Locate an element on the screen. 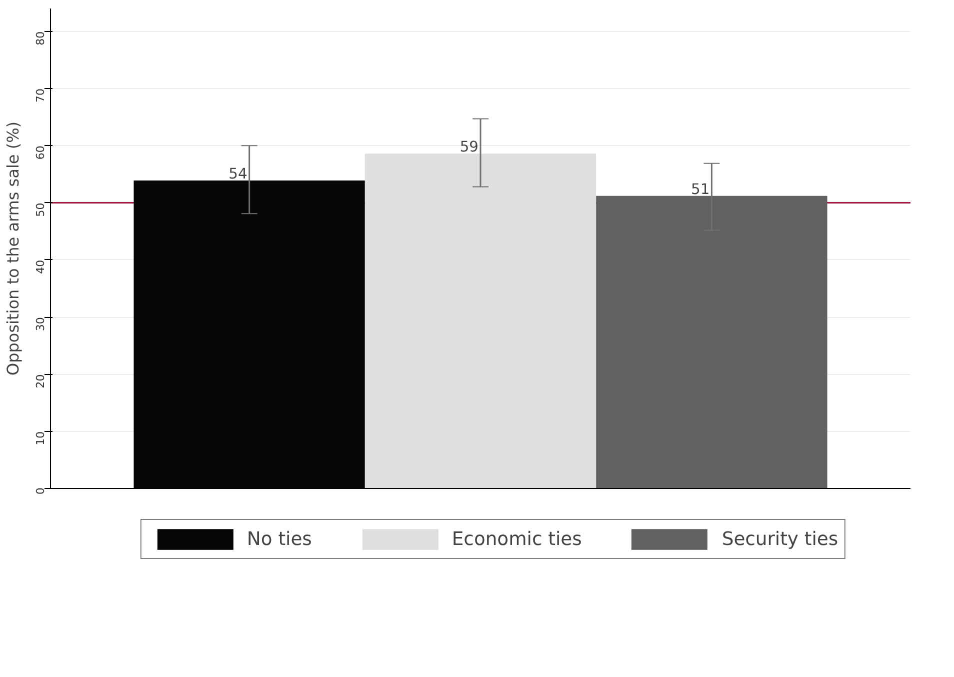 The height and width of the screenshot is (677, 954). data-label: 59 is located at coordinates (469, 147).